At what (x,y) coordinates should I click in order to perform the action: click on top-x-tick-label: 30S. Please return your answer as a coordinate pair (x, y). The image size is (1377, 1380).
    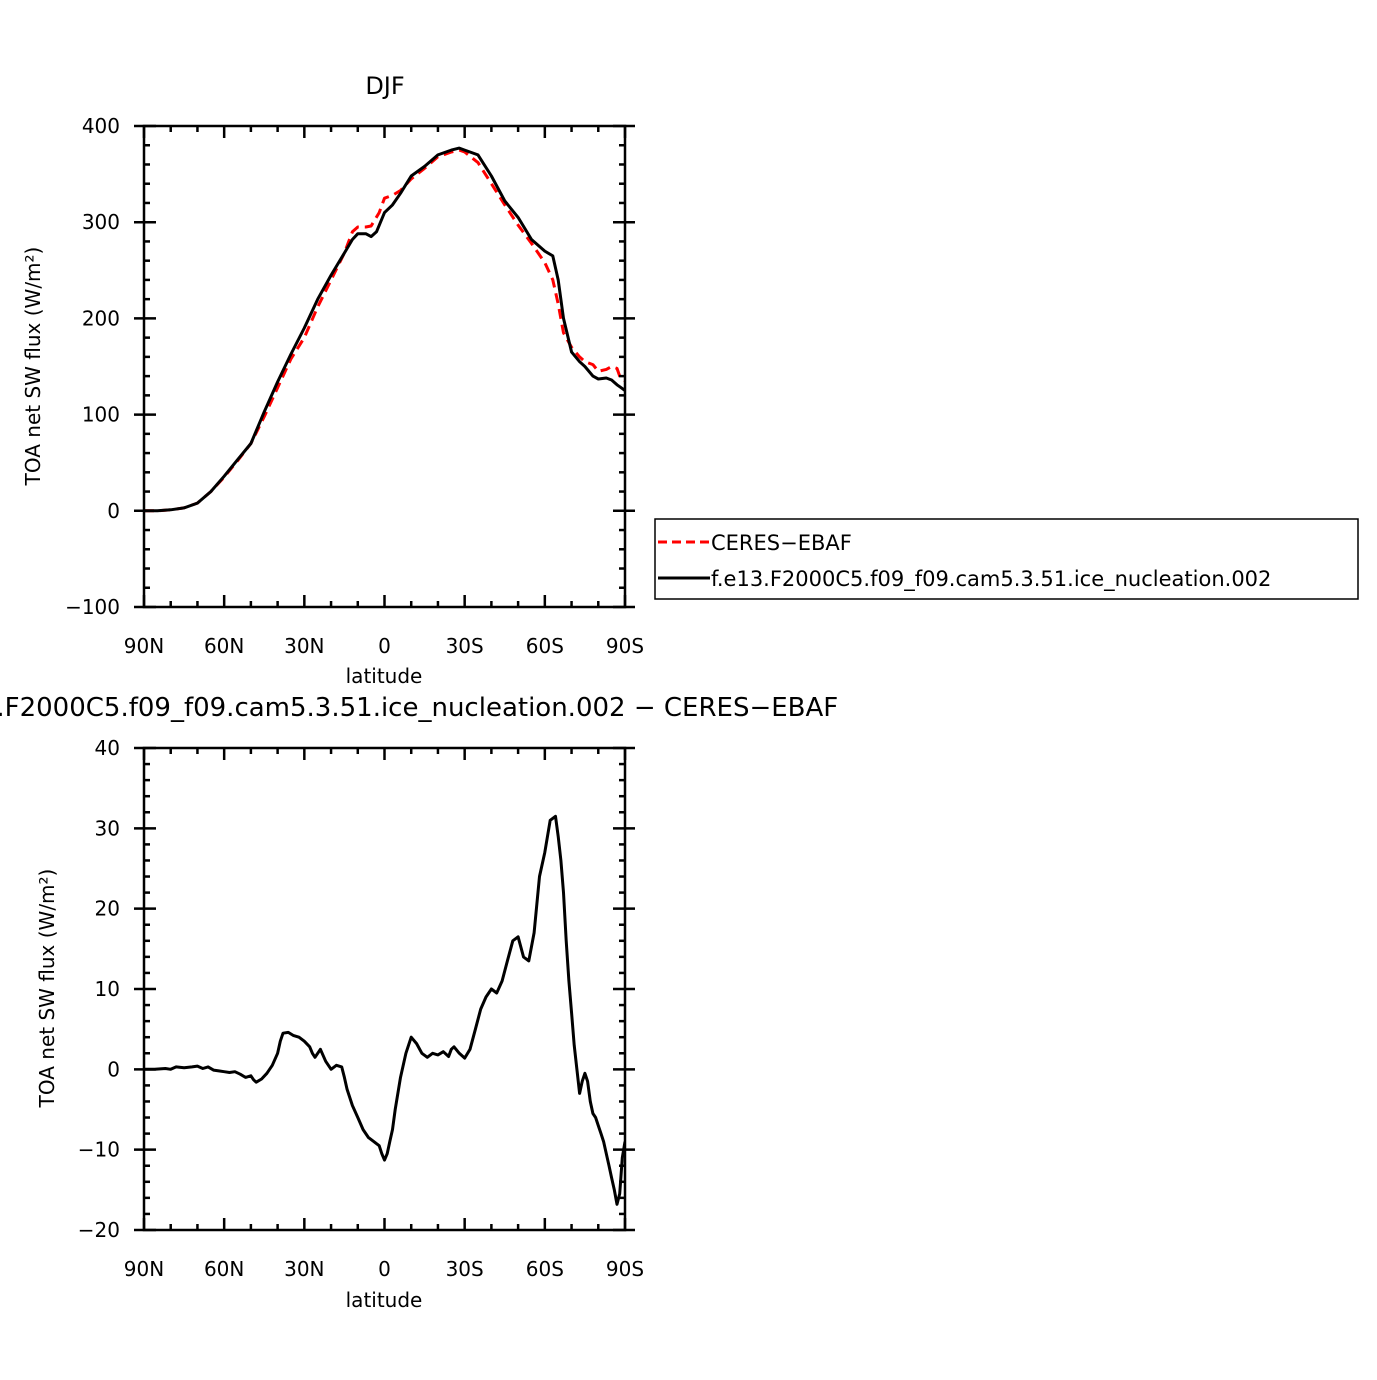
    Looking at the image, I should click on (465, 646).